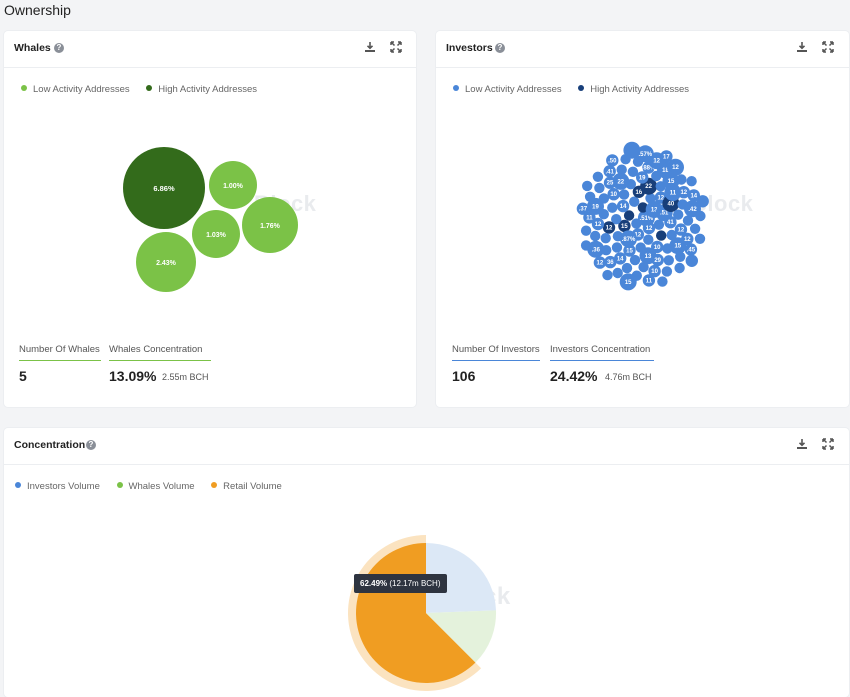 This screenshot has height=697, width=850. What do you see at coordinates (666, 156) in the screenshot?
I see `bubble: 17` at bounding box center [666, 156].